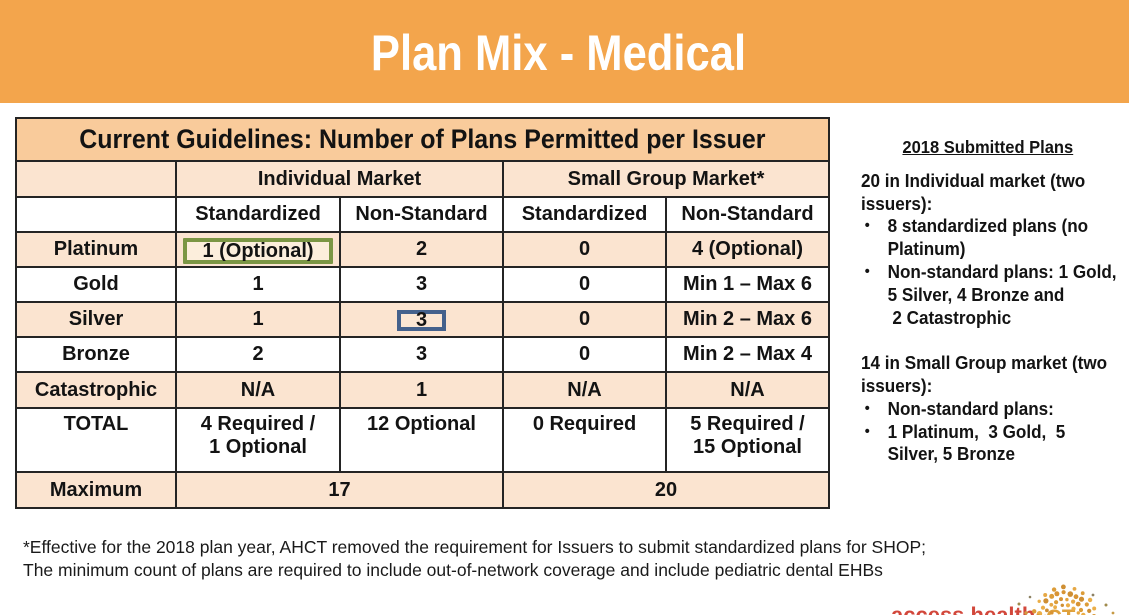 Image resolution: width=1129 pixels, height=615 pixels. I want to click on svg-text: CT, so click(1061, 610).